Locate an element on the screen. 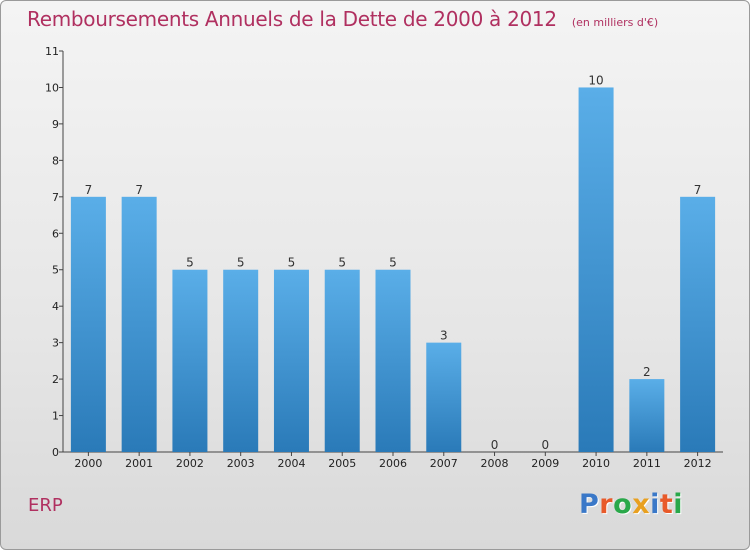 This screenshot has width=750, height=550. x-tick-label: 2008 is located at coordinates (495, 463).